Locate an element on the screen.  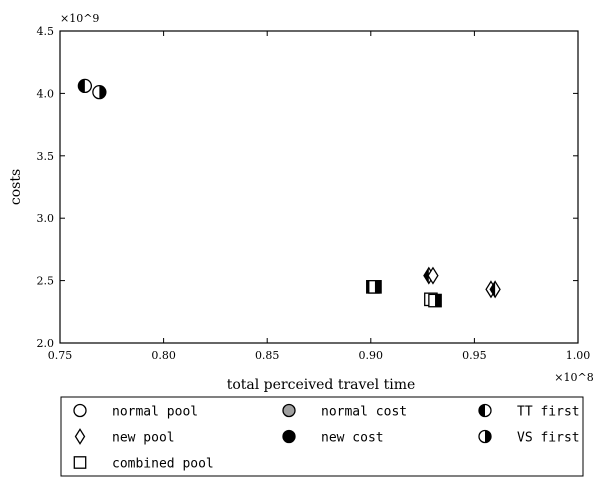
y-tick-label: 4.5 is located at coordinates (46, 31).